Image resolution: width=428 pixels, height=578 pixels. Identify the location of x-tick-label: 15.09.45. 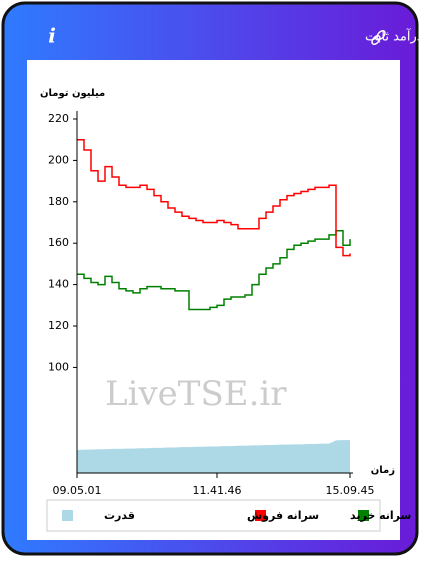
(350, 490).